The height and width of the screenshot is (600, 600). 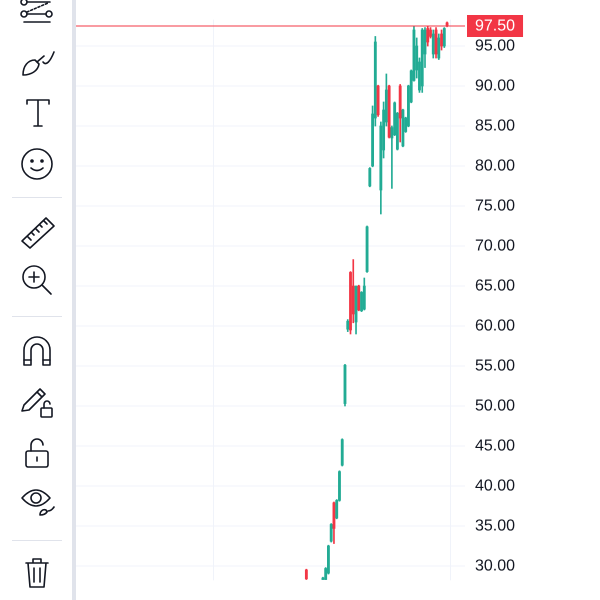 I want to click on y-tick-label: 50.00, so click(x=495, y=405).